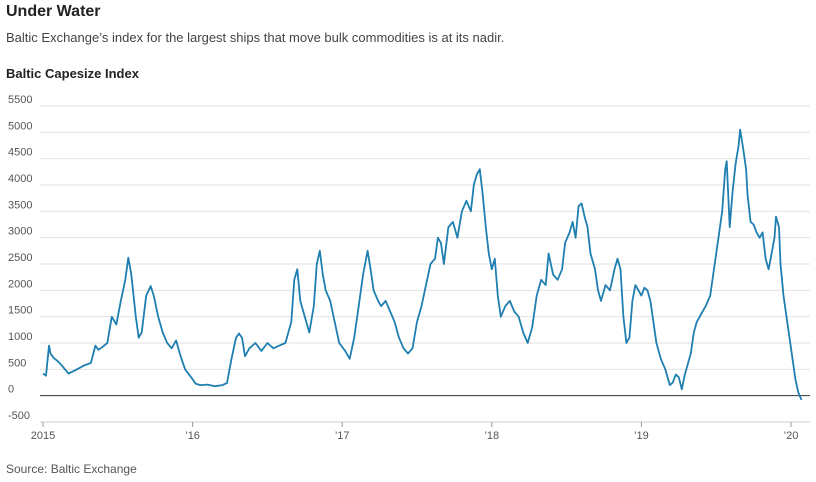 The width and height of the screenshot is (816, 482). What do you see at coordinates (20, 232) in the screenshot?
I see `y-tick-label: 3000` at bounding box center [20, 232].